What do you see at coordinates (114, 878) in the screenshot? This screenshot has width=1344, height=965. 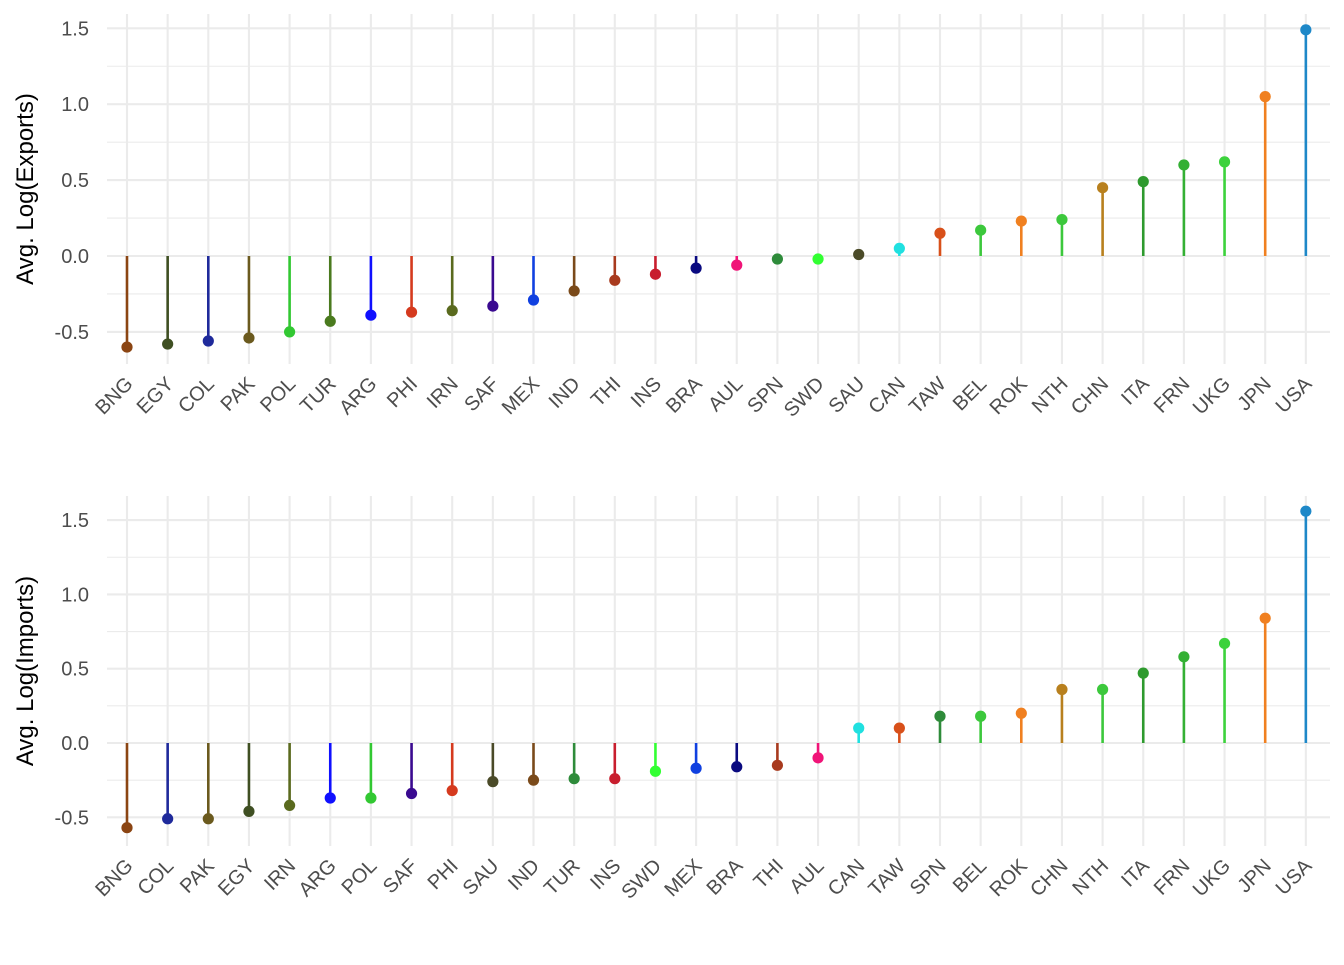 I see `x-tick-label: BNG` at bounding box center [114, 878].